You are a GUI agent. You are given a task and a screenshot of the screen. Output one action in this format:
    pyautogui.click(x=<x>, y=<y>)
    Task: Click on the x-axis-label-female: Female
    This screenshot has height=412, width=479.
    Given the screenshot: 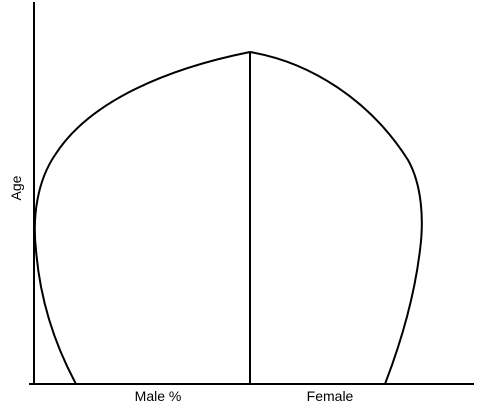 What is the action you would take?
    pyautogui.click(x=330, y=396)
    